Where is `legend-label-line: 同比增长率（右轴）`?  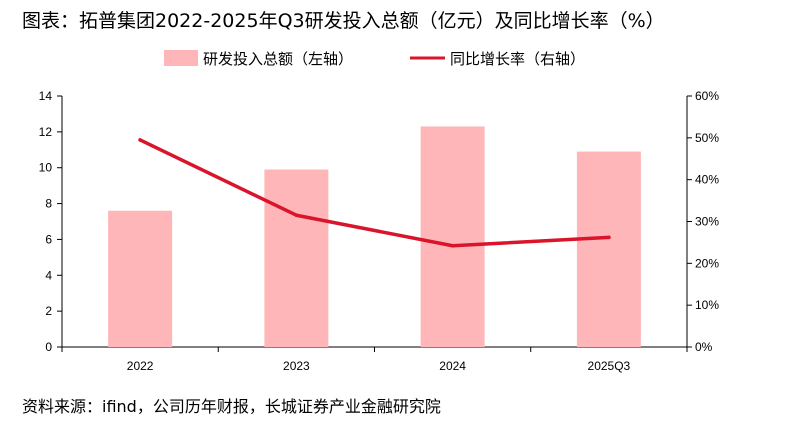 legend-label-line: 同比增长率（右轴） is located at coordinates (517, 59).